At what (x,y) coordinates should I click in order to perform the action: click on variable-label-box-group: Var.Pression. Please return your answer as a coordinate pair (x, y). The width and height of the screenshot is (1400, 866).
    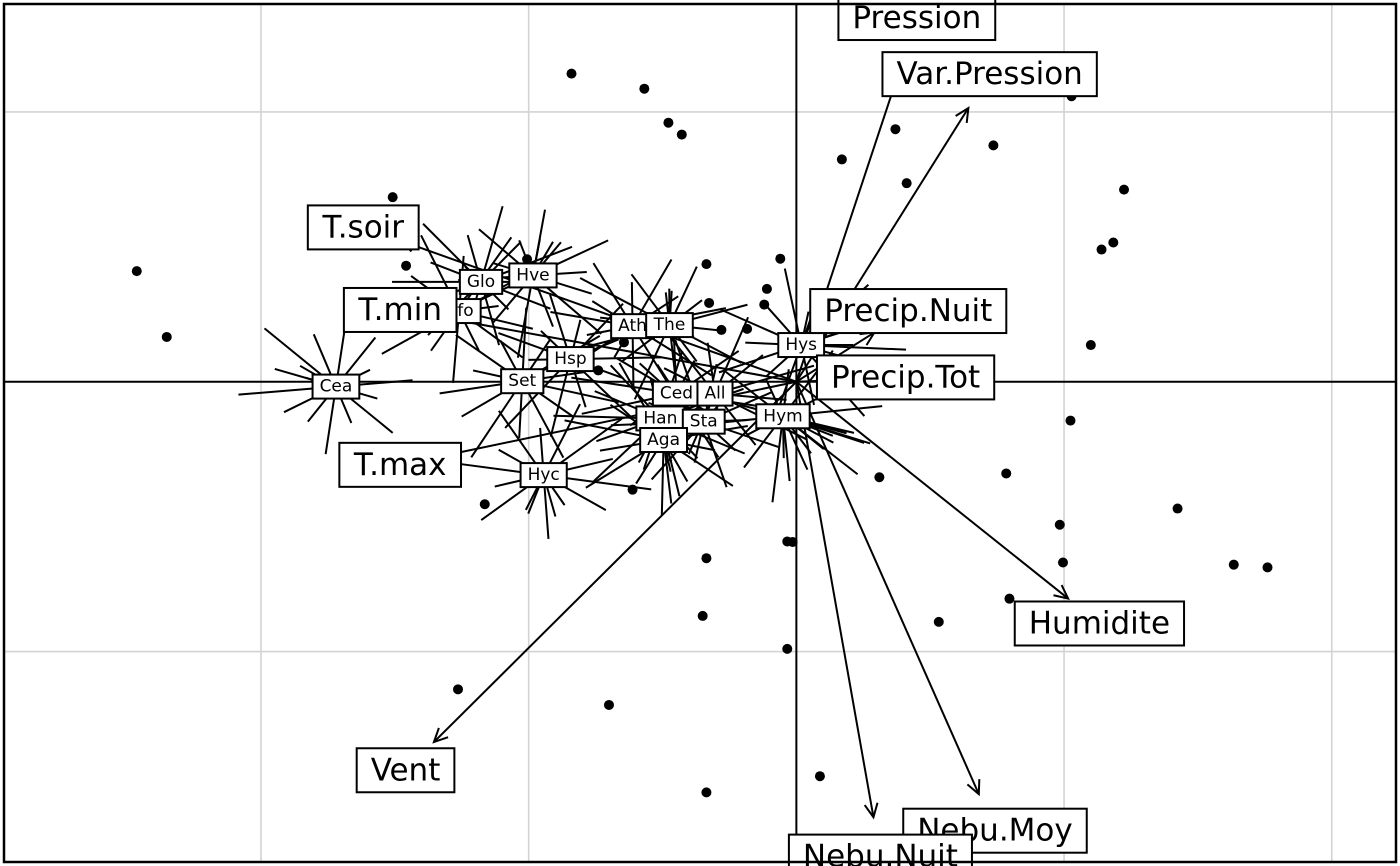
    Looking at the image, I should click on (989, 74).